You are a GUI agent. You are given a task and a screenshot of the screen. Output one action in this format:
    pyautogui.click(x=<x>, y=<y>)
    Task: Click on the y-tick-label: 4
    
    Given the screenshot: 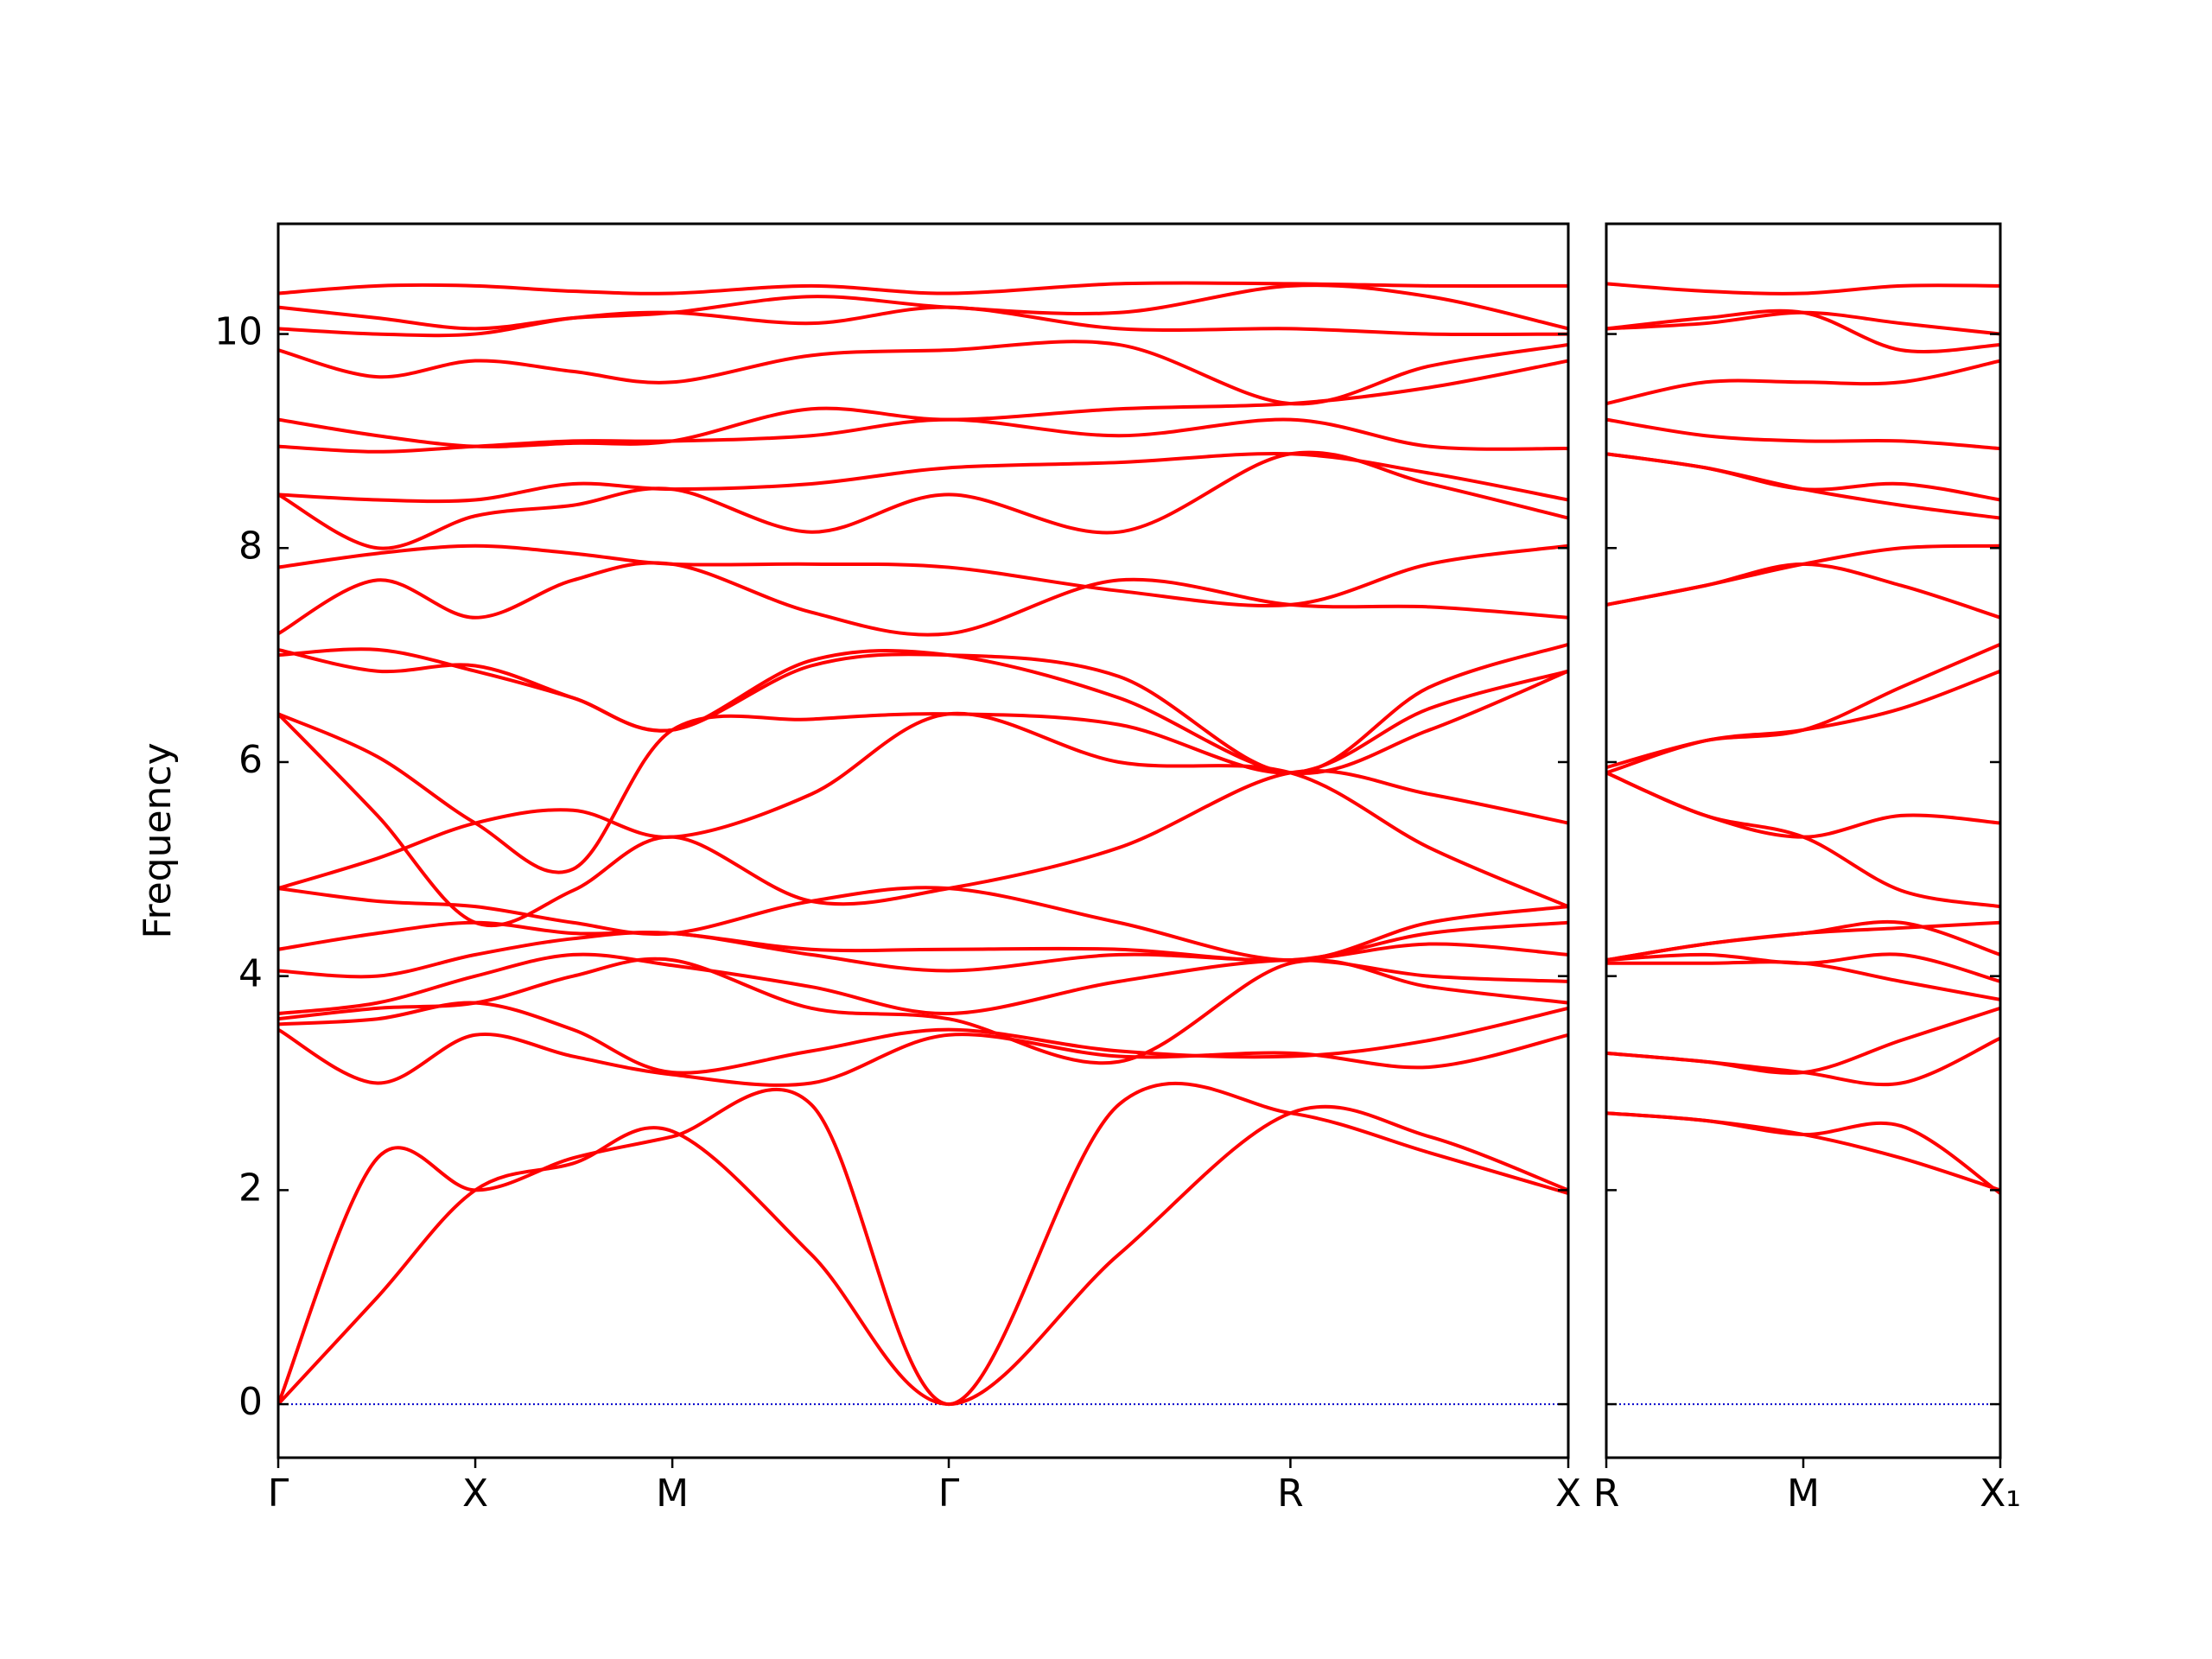 What is the action you would take?
    pyautogui.click(x=250, y=974)
    